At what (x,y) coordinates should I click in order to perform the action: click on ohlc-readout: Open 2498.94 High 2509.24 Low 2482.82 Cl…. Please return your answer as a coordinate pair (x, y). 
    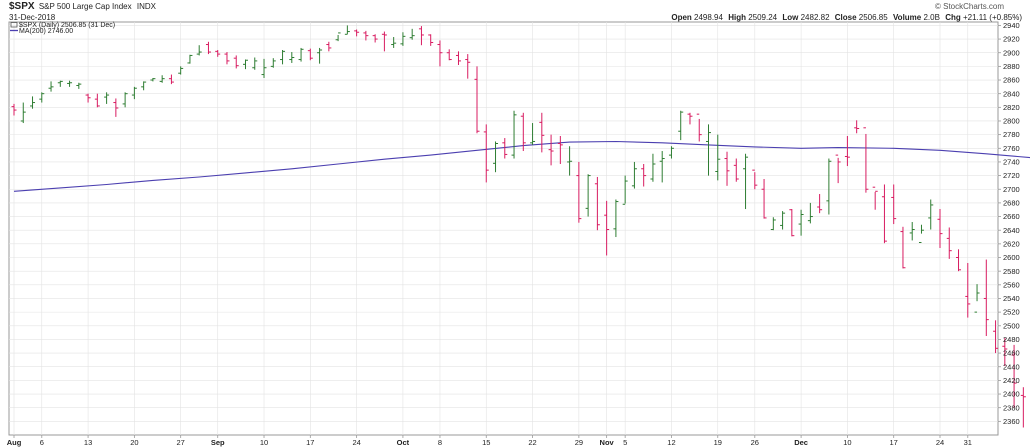
    Looking at the image, I should click on (846, 18).